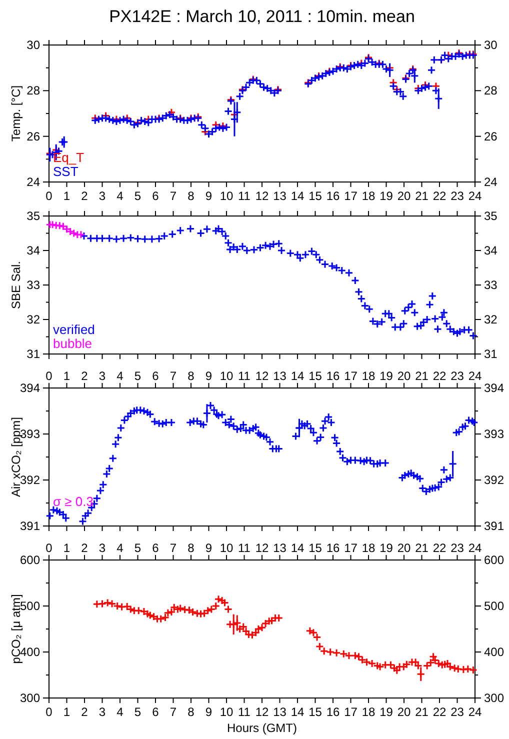 The image size is (509, 739). Describe the element at coordinates (33, 354) in the screenshot. I see `y-tick-label: 31` at that location.